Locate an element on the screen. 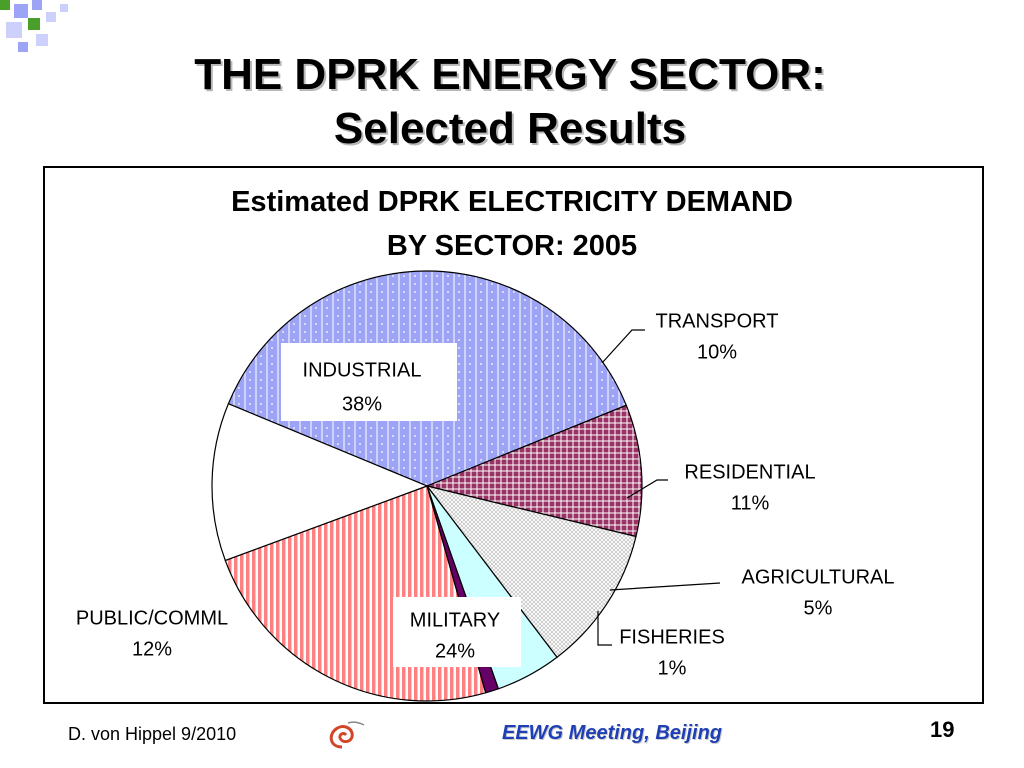 This screenshot has width=1024, height=768. leader-line-transport is located at coordinates (623, 346).